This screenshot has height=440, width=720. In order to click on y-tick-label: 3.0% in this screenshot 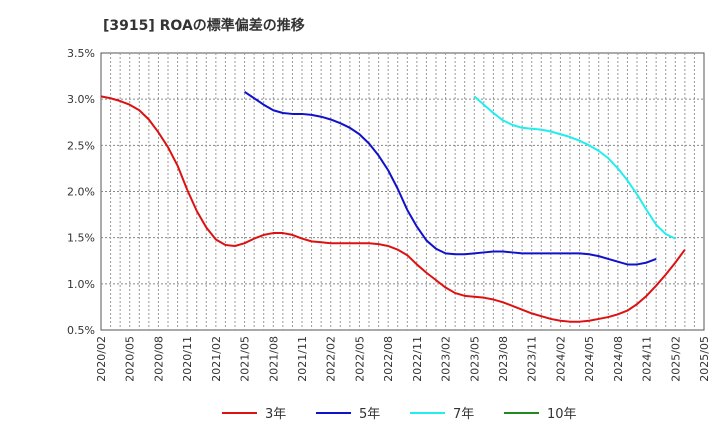, I will do `click(81, 99)`.